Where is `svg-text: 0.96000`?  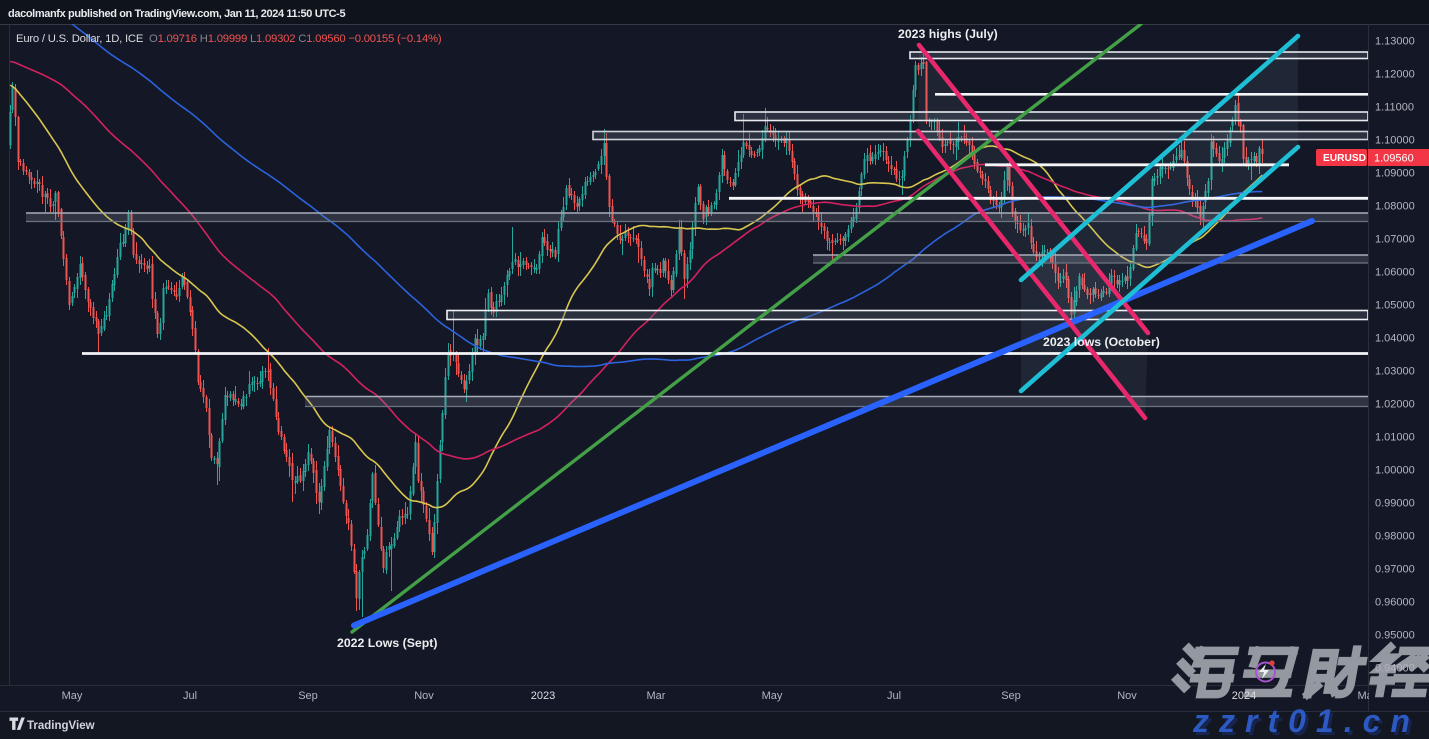
svg-text: 0.96000 is located at coordinates (1395, 603).